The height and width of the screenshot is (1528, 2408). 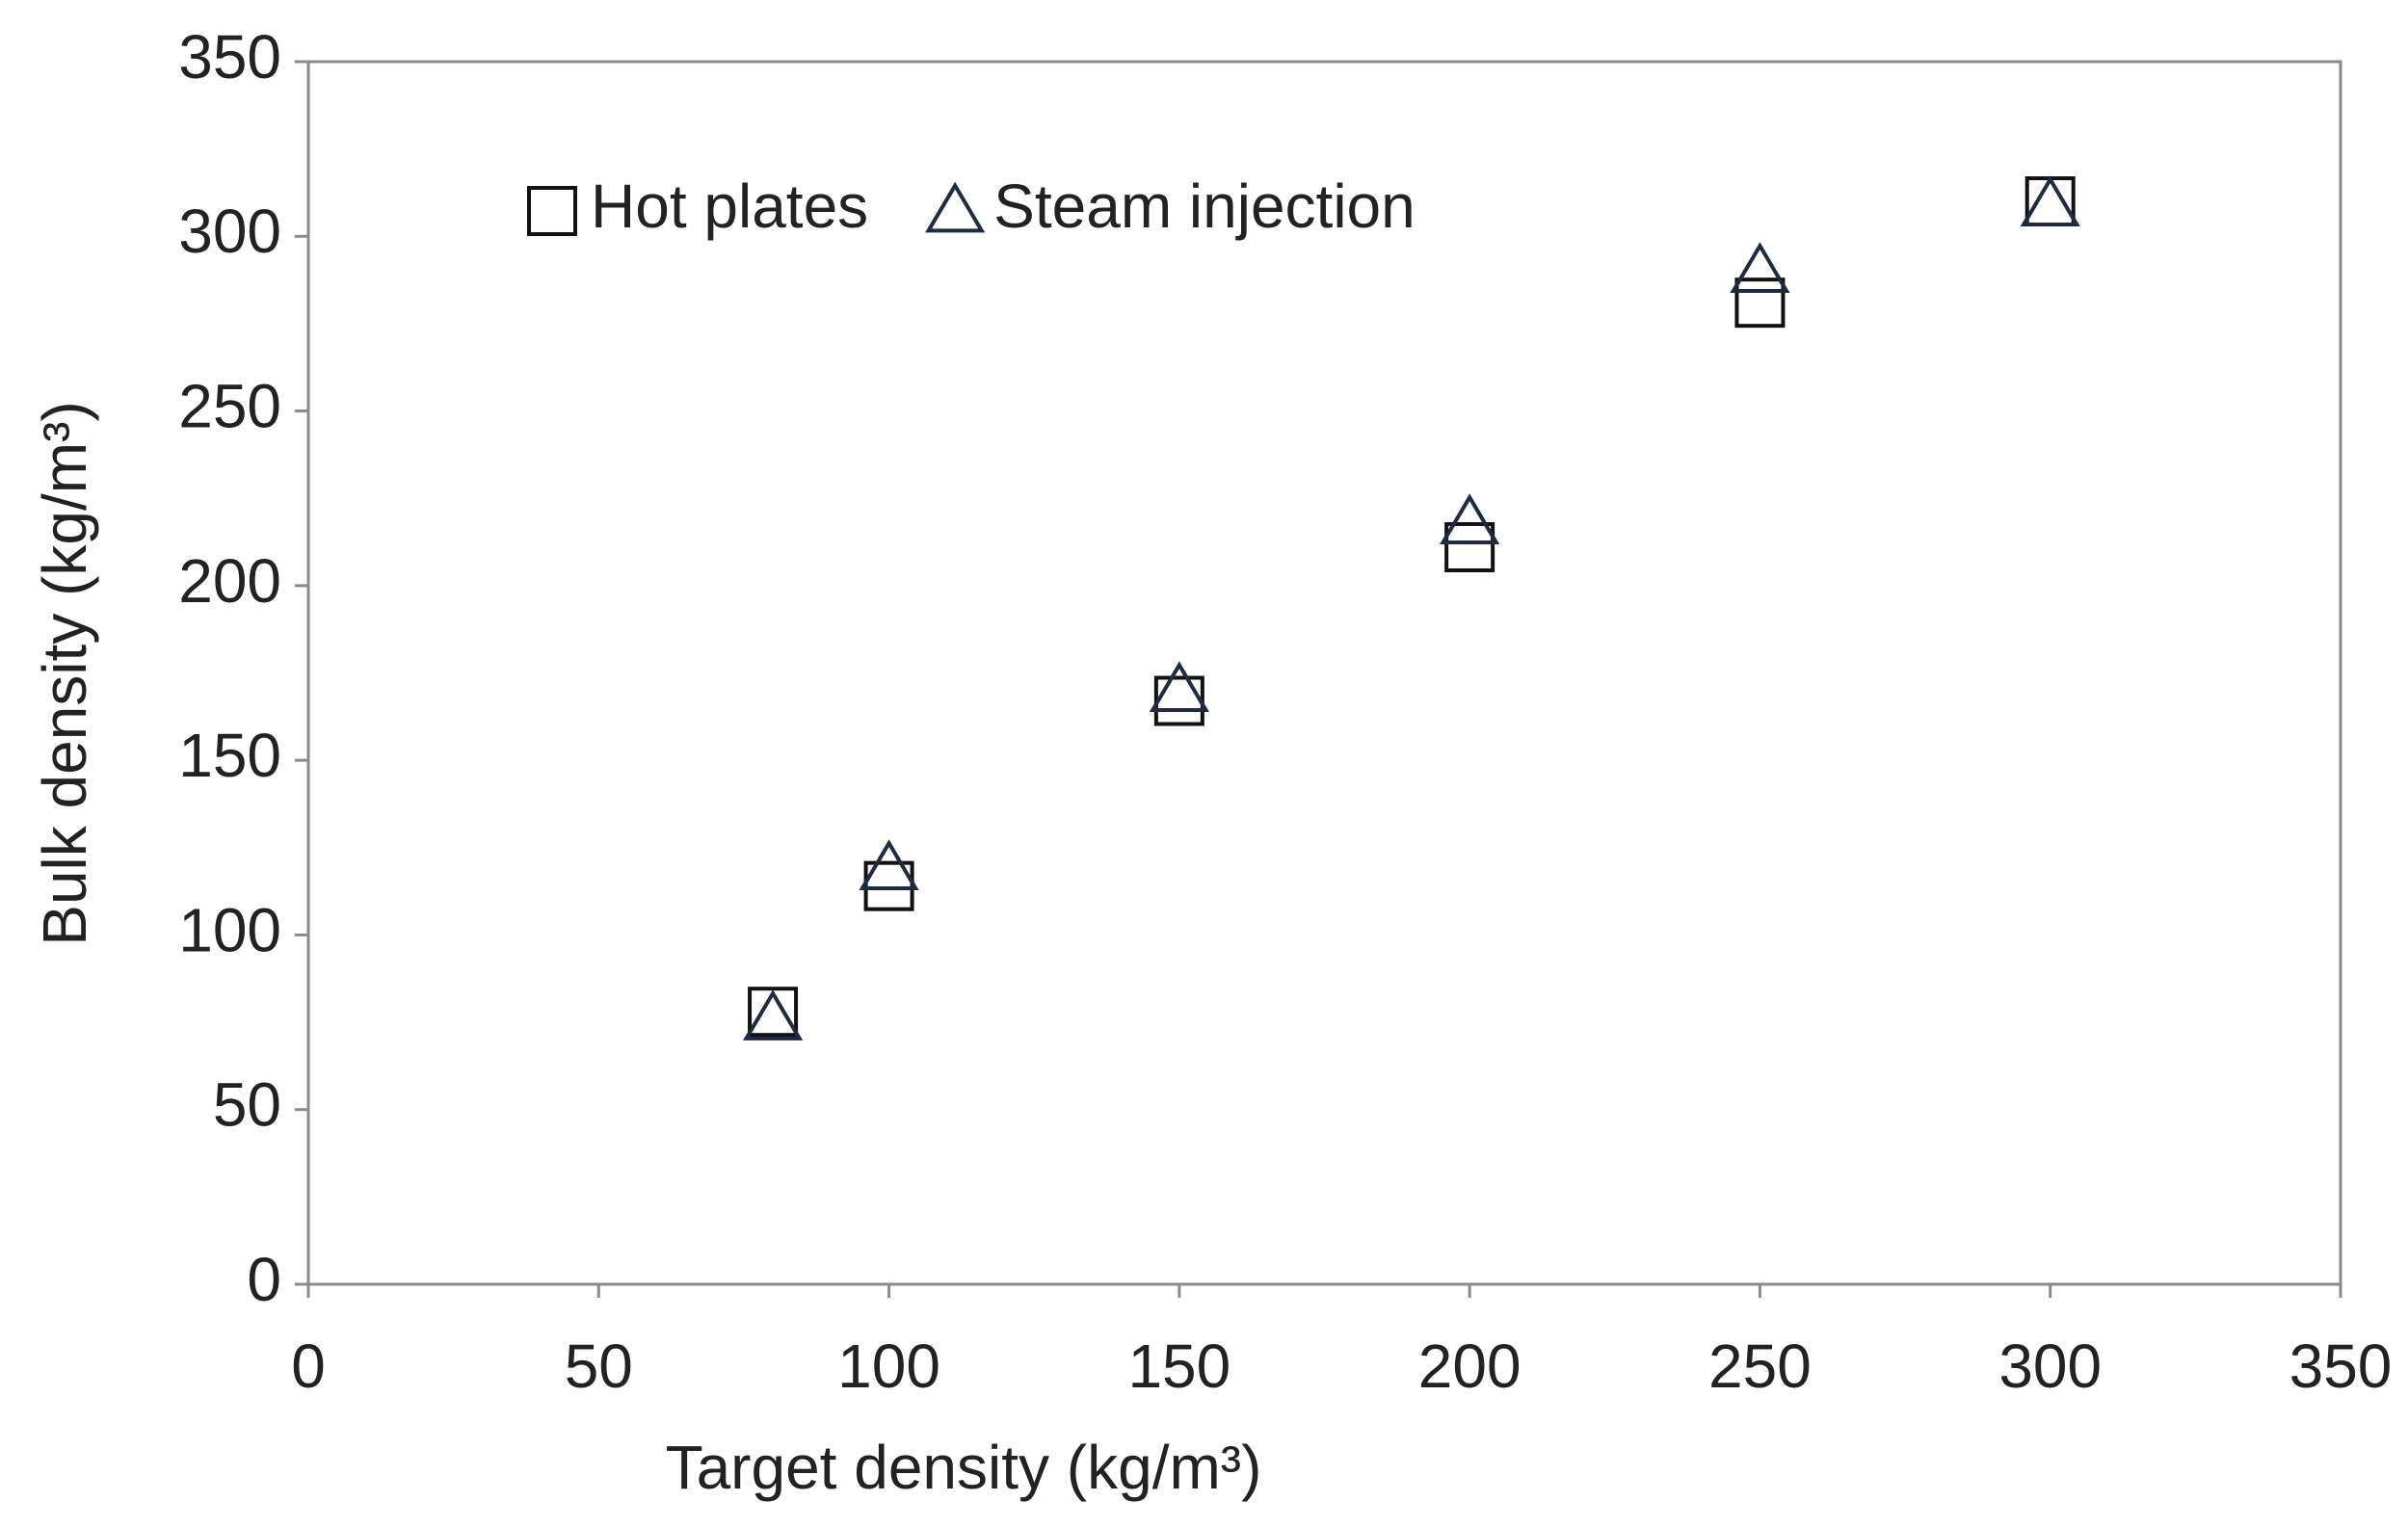 What do you see at coordinates (229, 929) in the screenshot?
I see `y-tick-label: 100` at bounding box center [229, 929].